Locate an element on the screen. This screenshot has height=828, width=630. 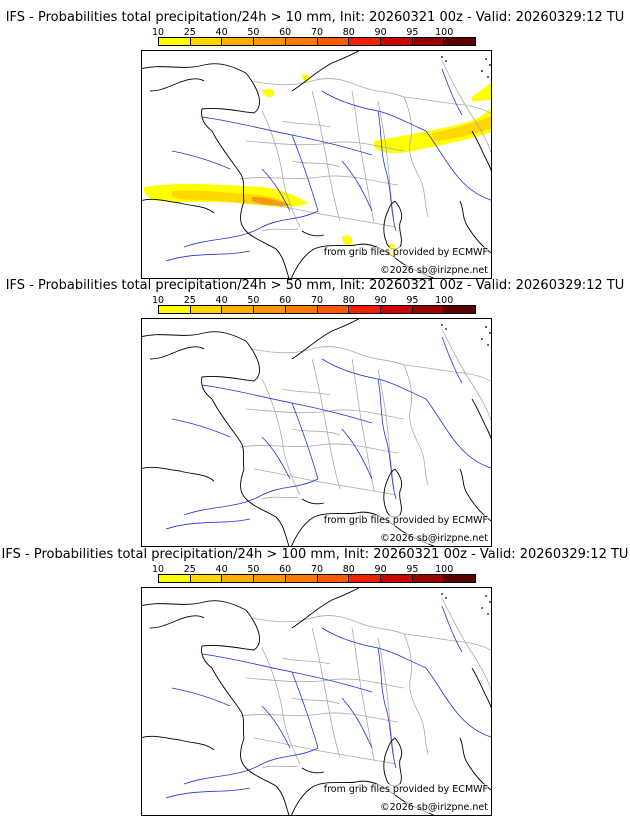
colorbar-tick-label: 95 is located at coordinates (412, 32).